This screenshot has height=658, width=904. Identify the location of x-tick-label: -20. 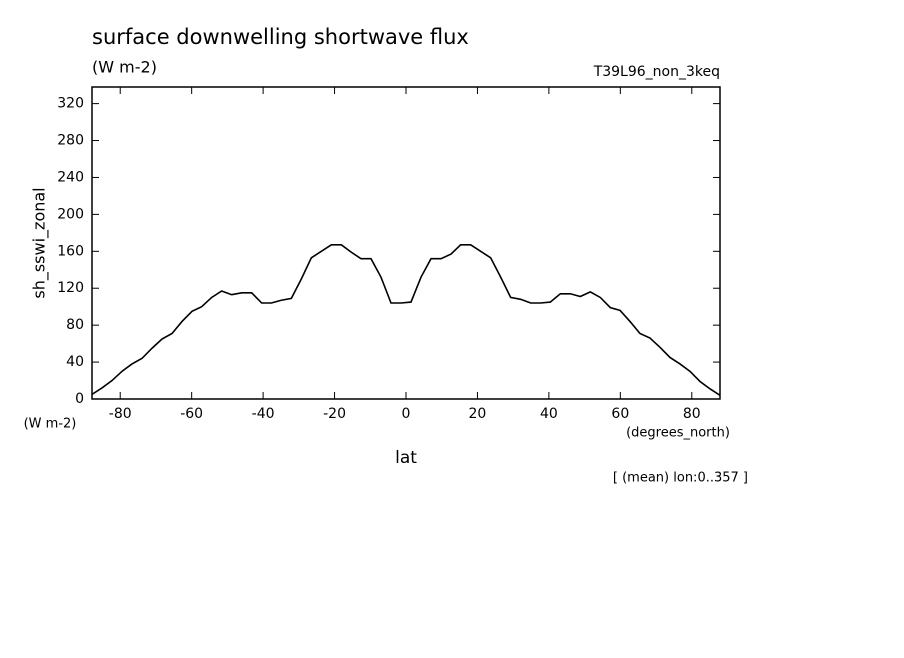
(334, 414).